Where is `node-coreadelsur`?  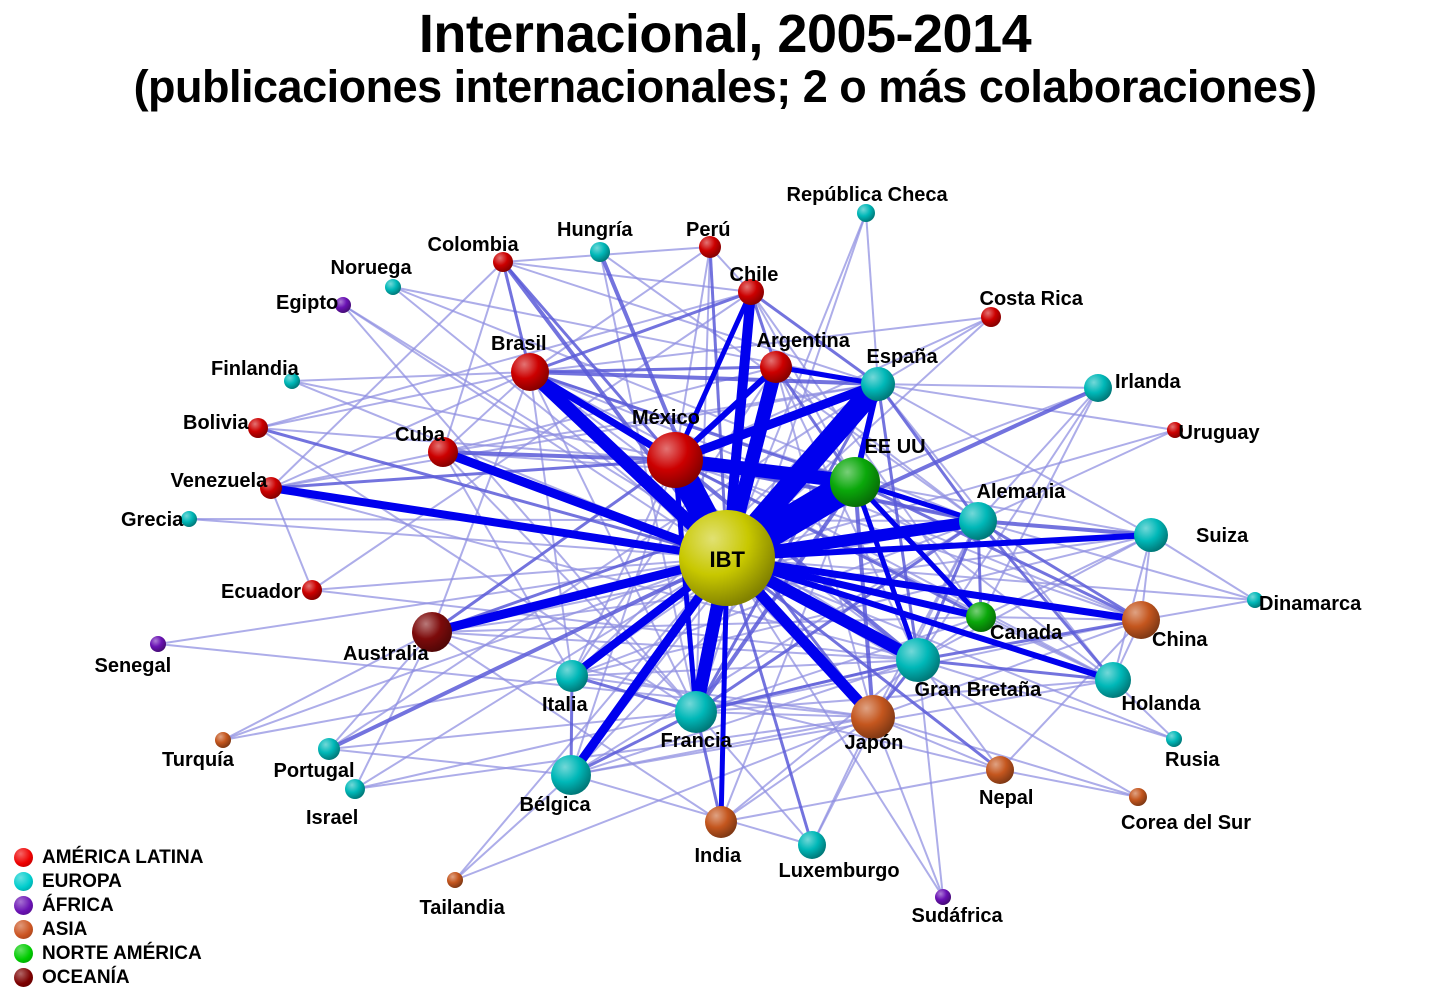
node-coreadelsur is located at coordinates (1138, 797).